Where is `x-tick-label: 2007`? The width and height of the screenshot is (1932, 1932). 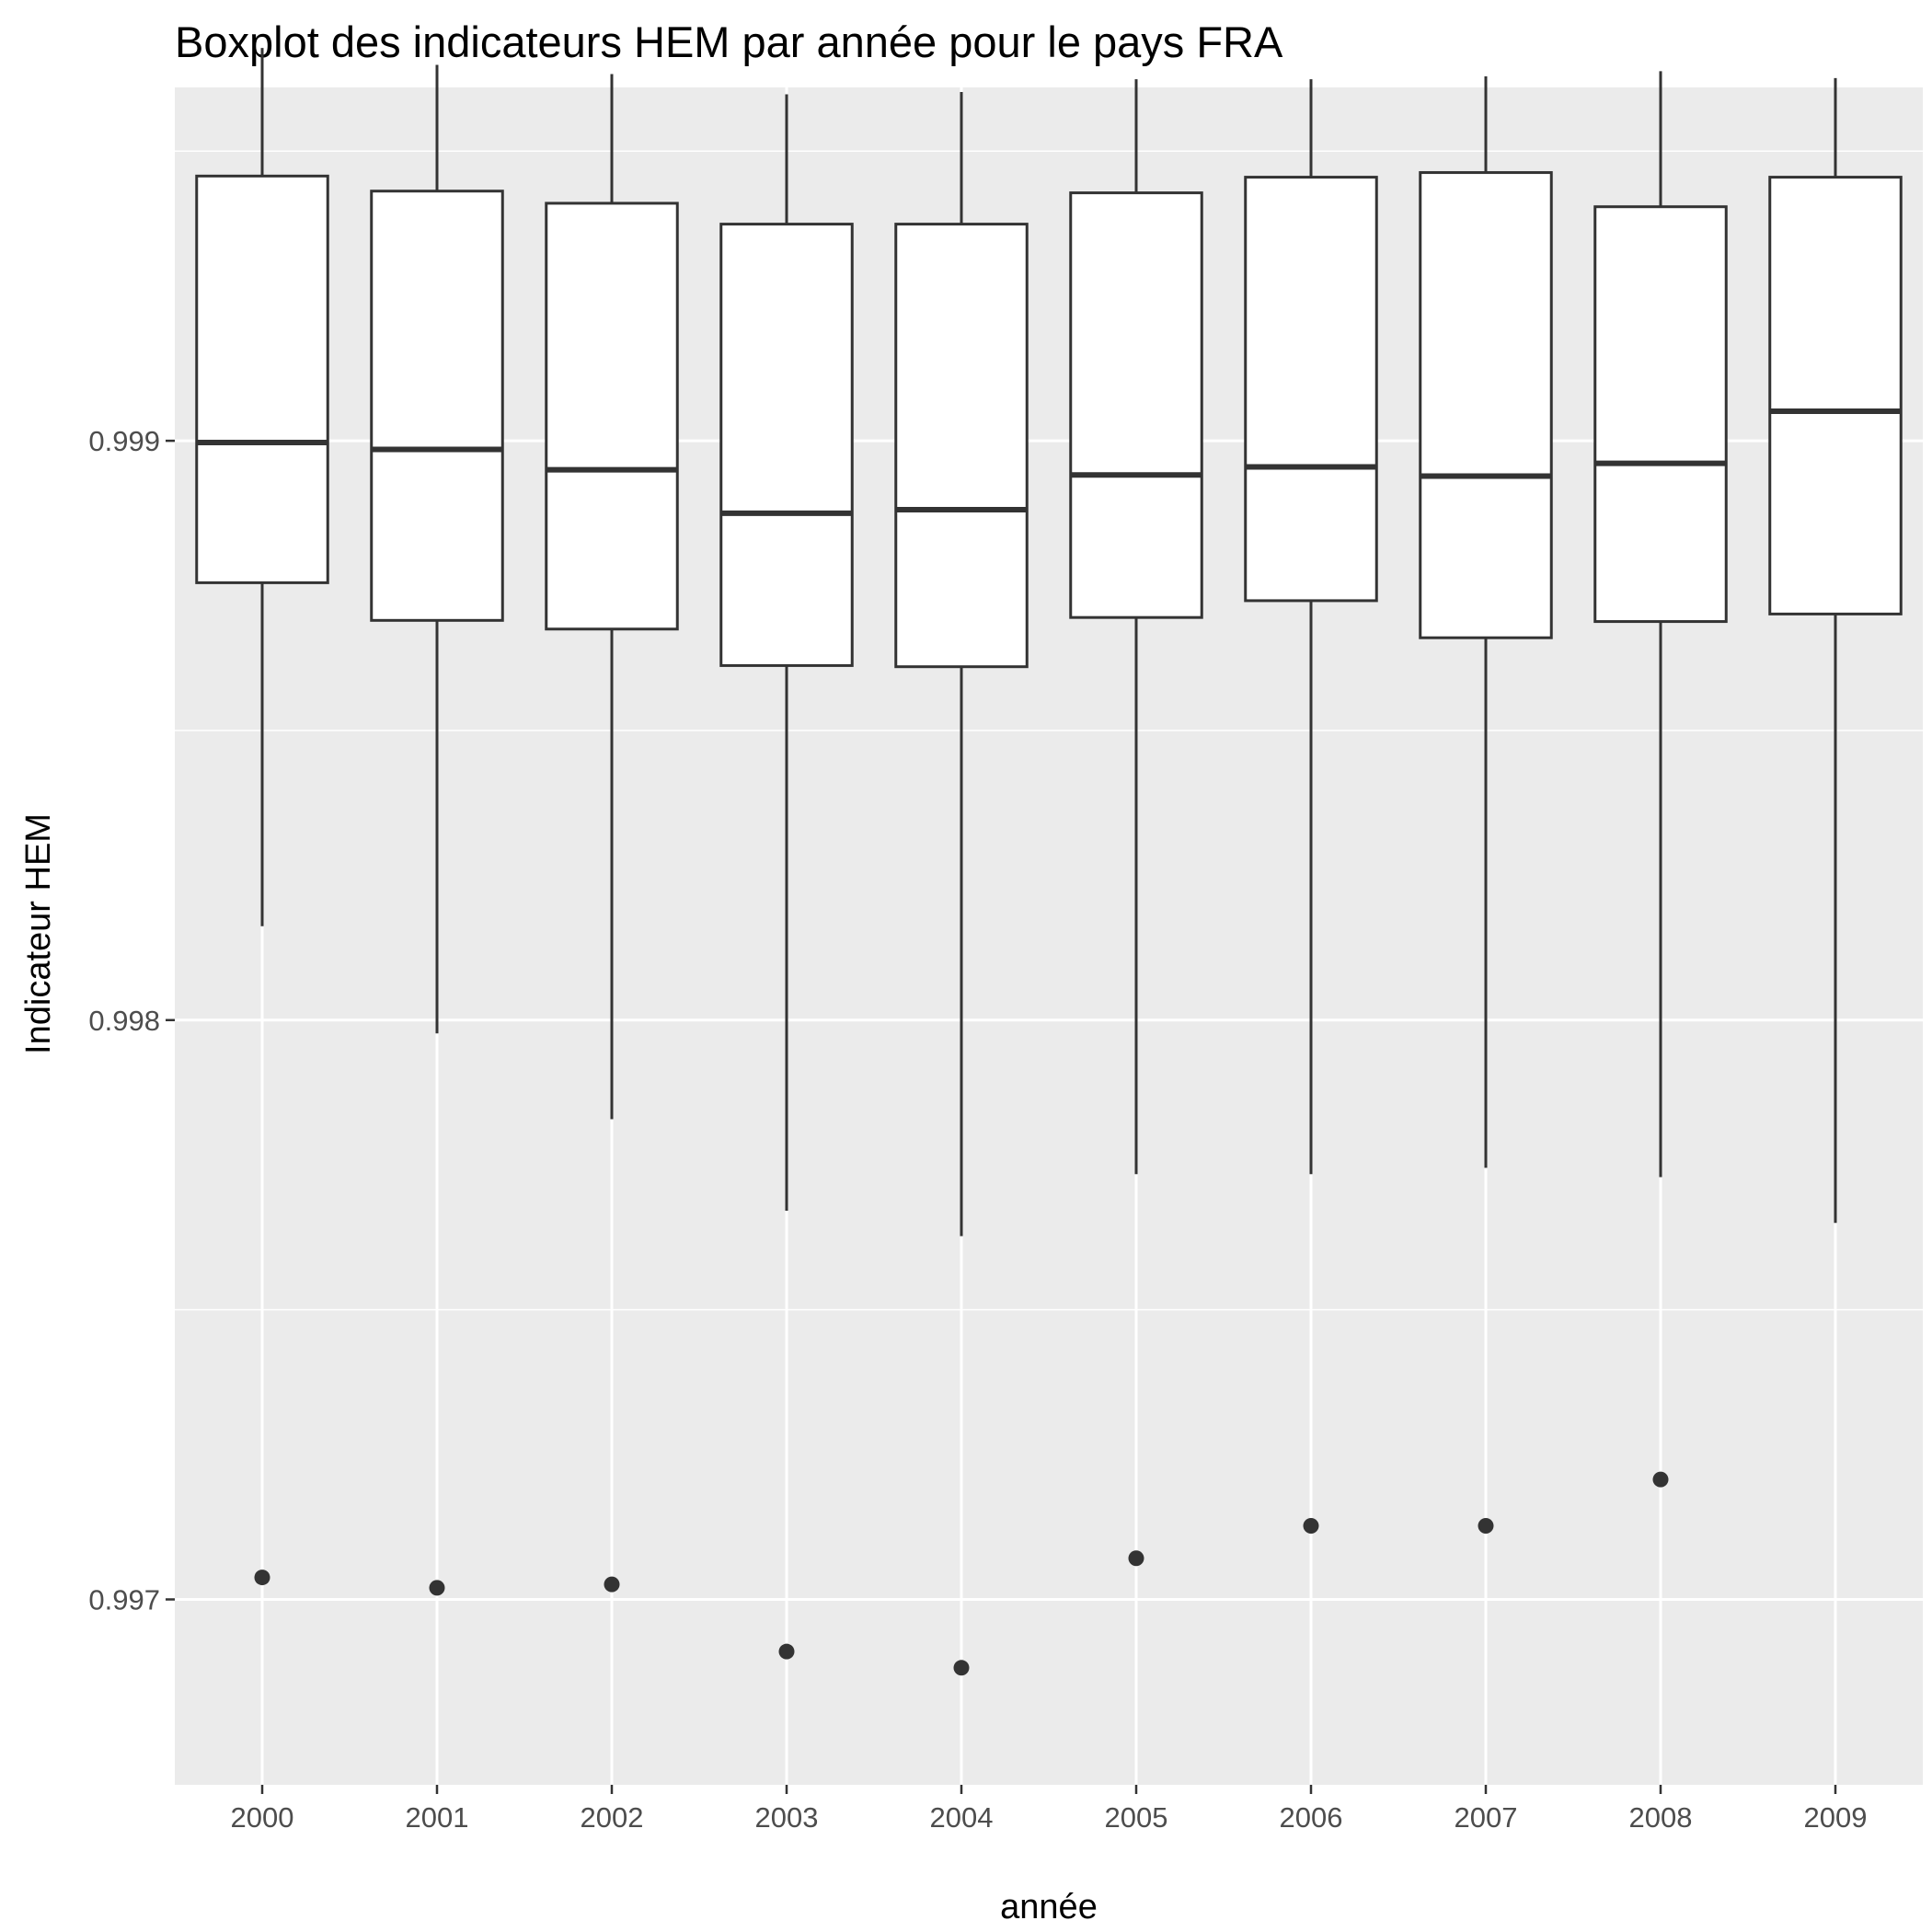 x-tick-label: 2007 is located at coordinates (1486, 1817).